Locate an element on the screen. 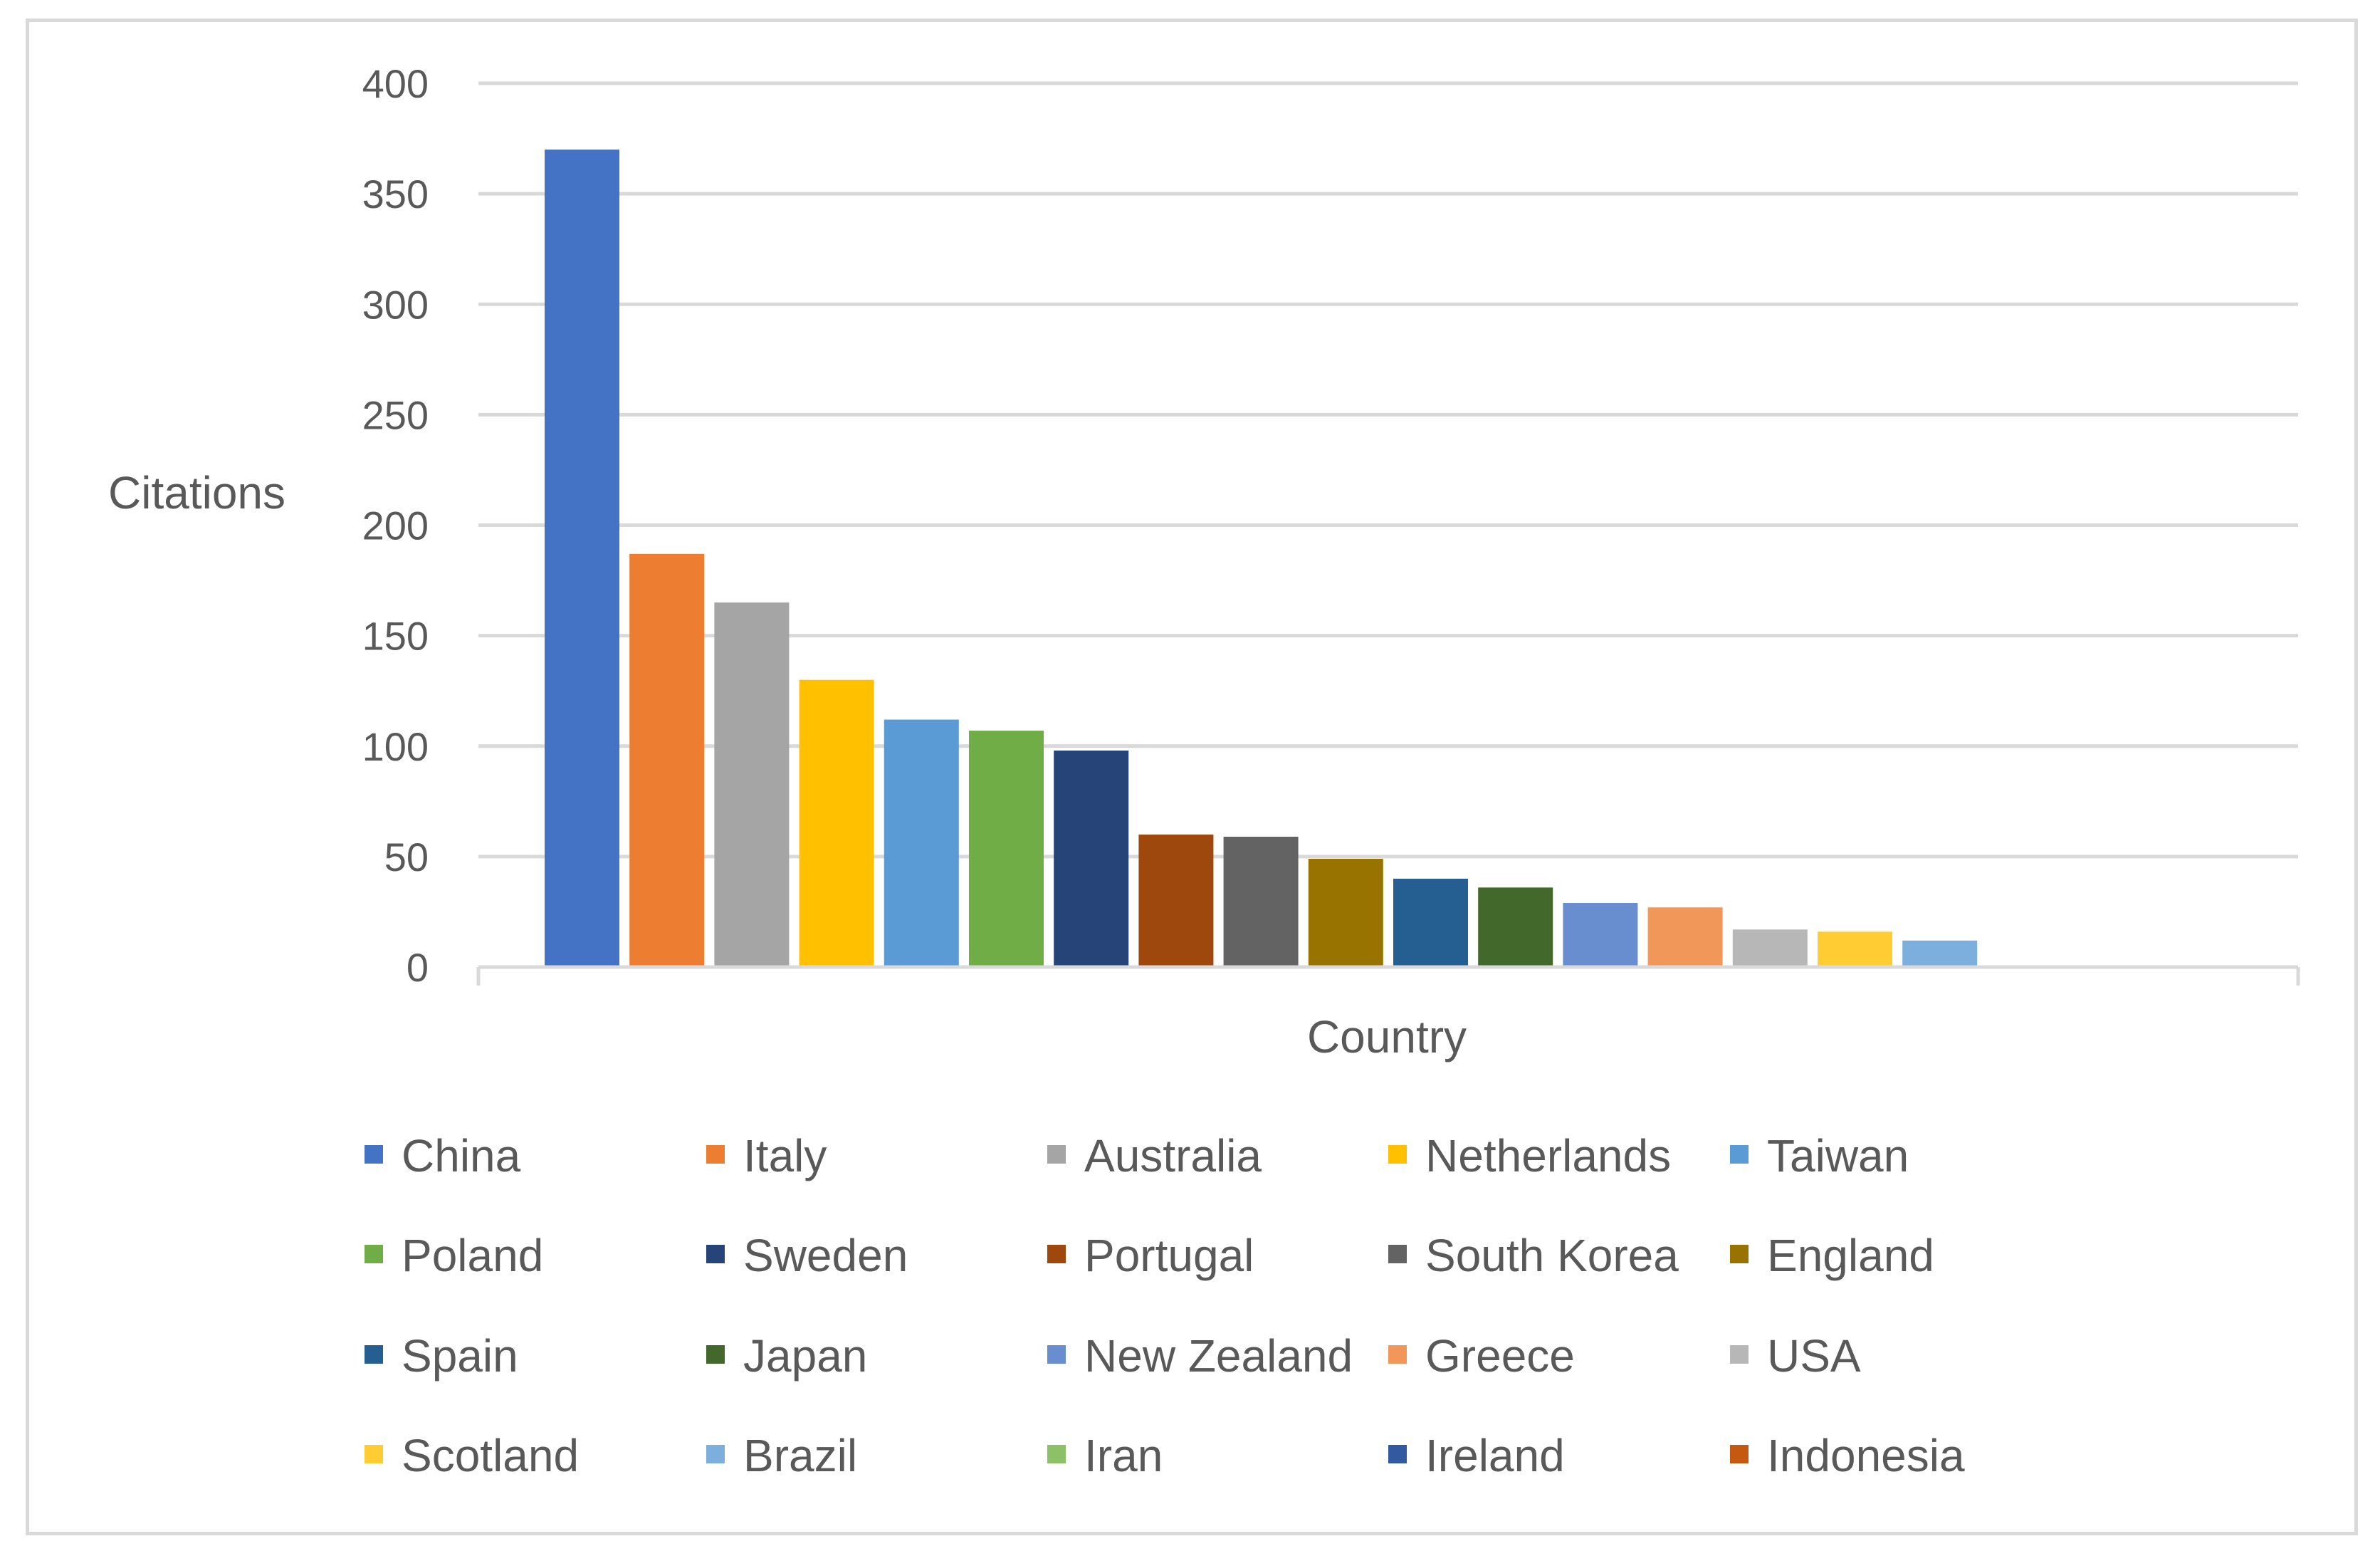 Image resolution: width=2380 pixels, height=1551 pixels. legend-item: Spain is located at coordinates (441, 1356).